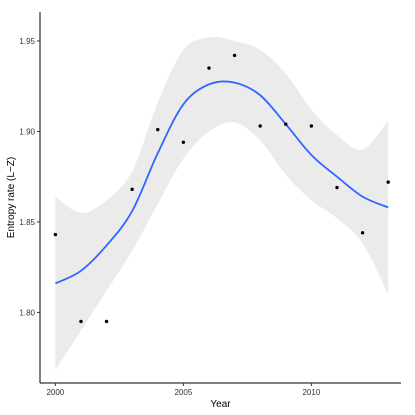 This screenshot has height=415, width=415. What do you see at coordinates (27, 41) in the screenshot?
I see `y-tick-label: 1.95` at bounding box center [27, 41].